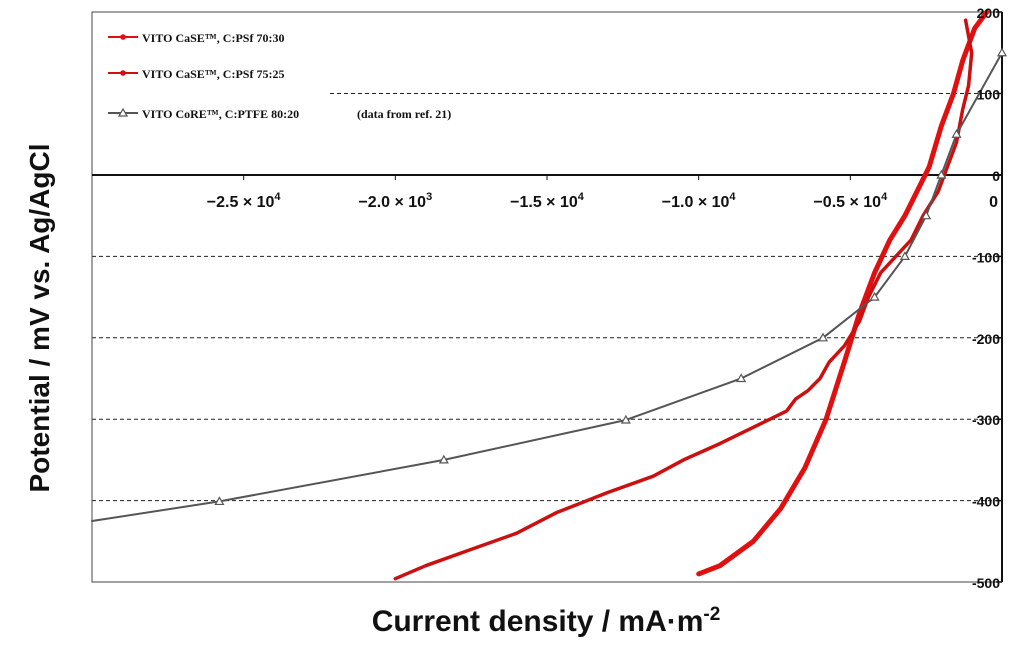  I want to click on x-axis-title: Current density / mA·m-2, so click(546, 621).